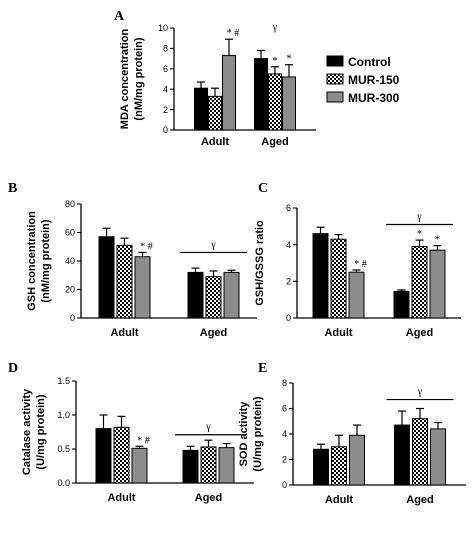  What do you see at coordinates (63, 415) in the screenshot?
I see `y-tick-label: 1.0` at bounding box center [63, 415].